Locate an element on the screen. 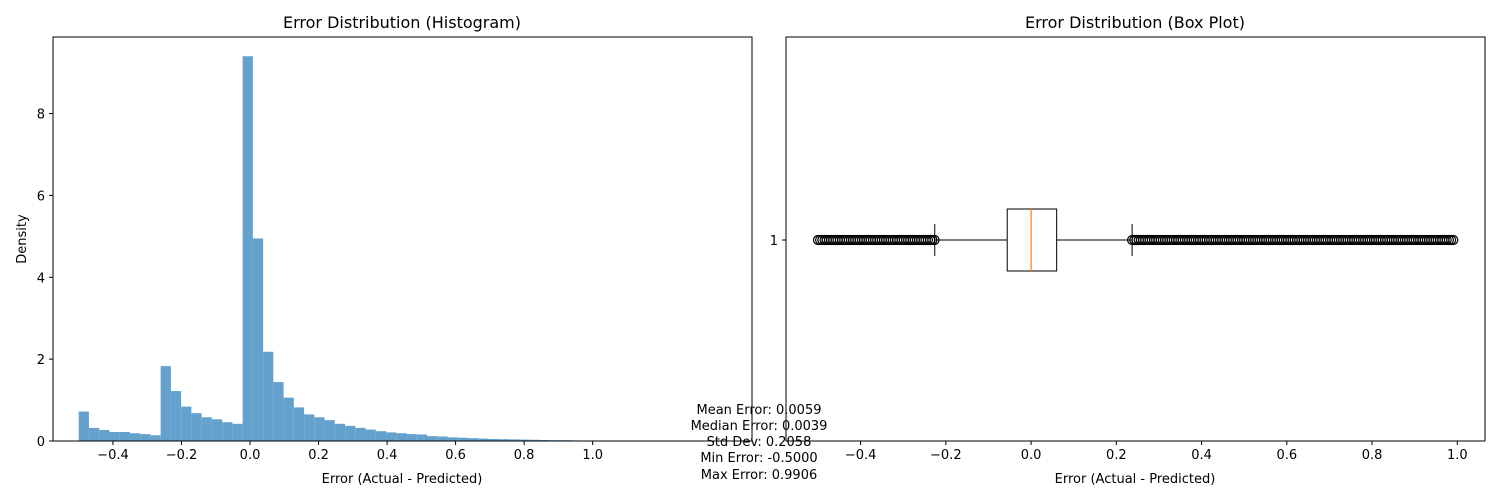 This screenshot has height=500, width=1500. boxplot-y-ticks: 1 is located at coordinates (778, 241).